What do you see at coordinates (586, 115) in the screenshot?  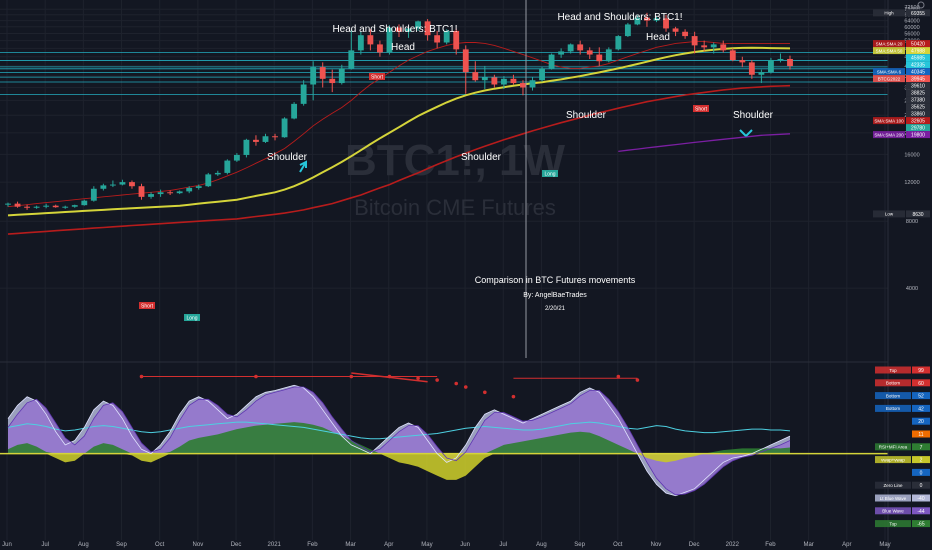 I see `shoulder-label-3: Shoulder` at bounding box center [586, 115].